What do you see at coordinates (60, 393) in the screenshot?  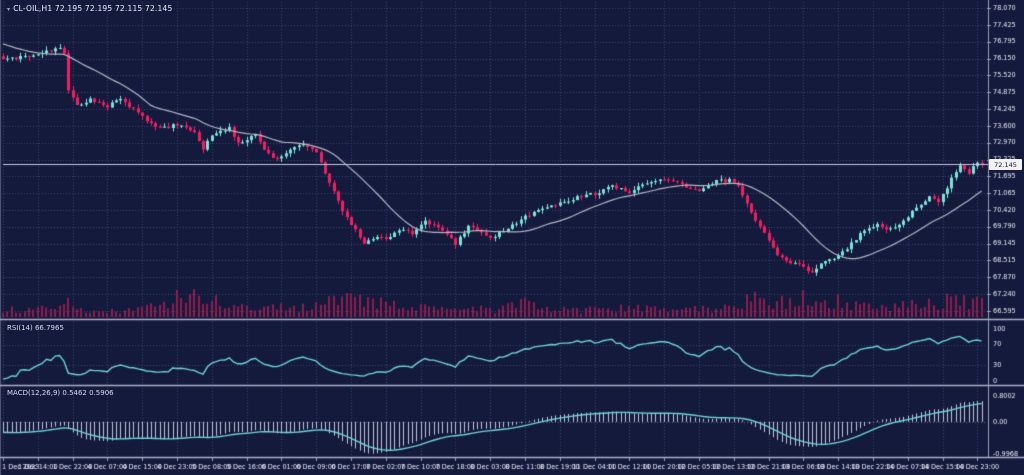 I see `macd-indicator-label: MACD(12,26,9) 0.5462 0.5906` at bounding box center [60, 393].